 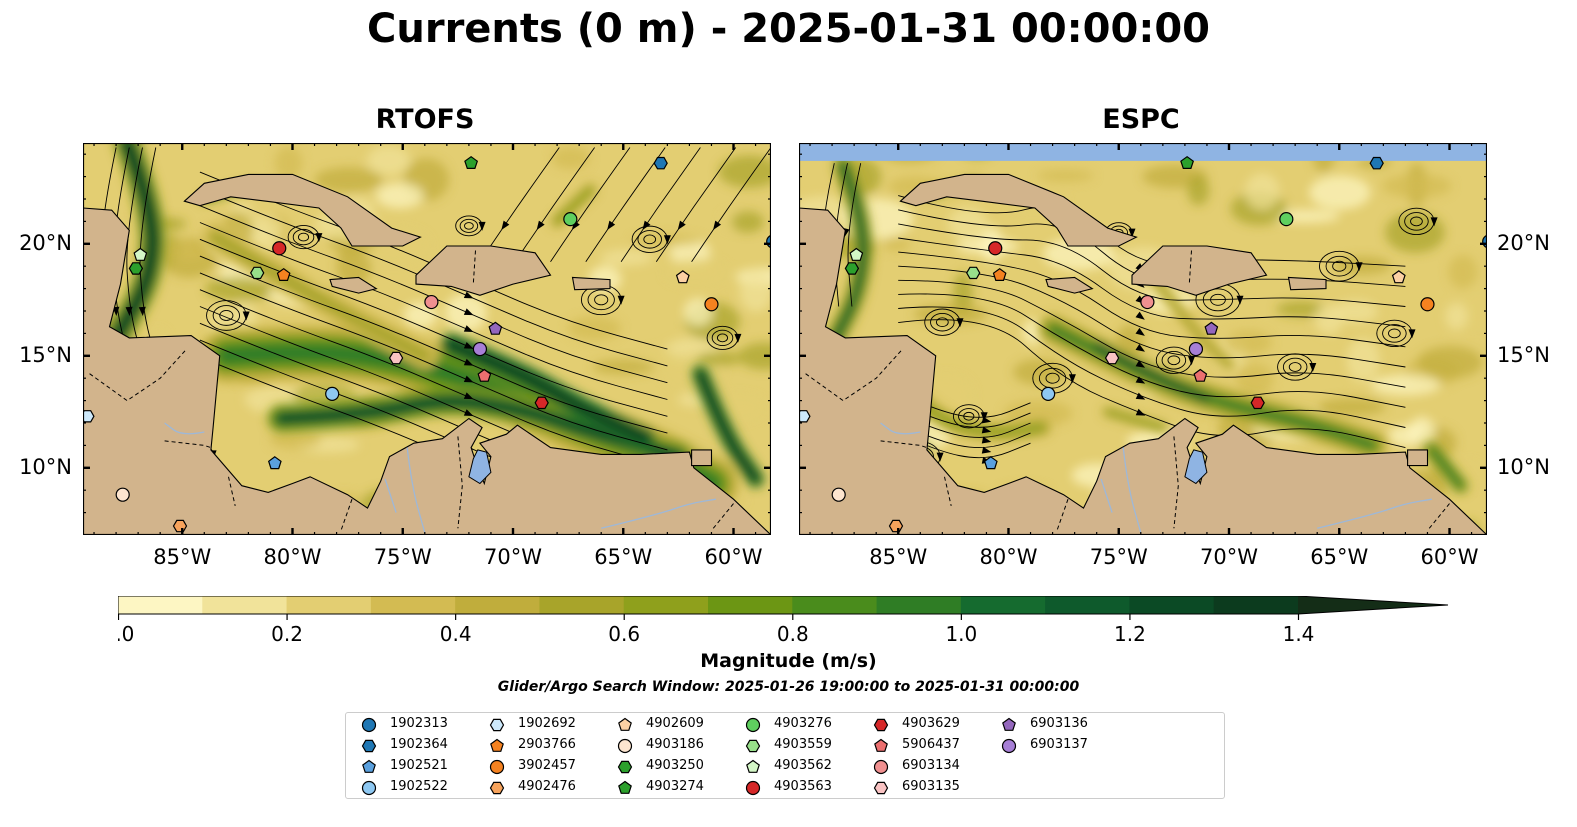 I want to click on colorbar-tick-label: 0.8, so click(x=793, y=634).